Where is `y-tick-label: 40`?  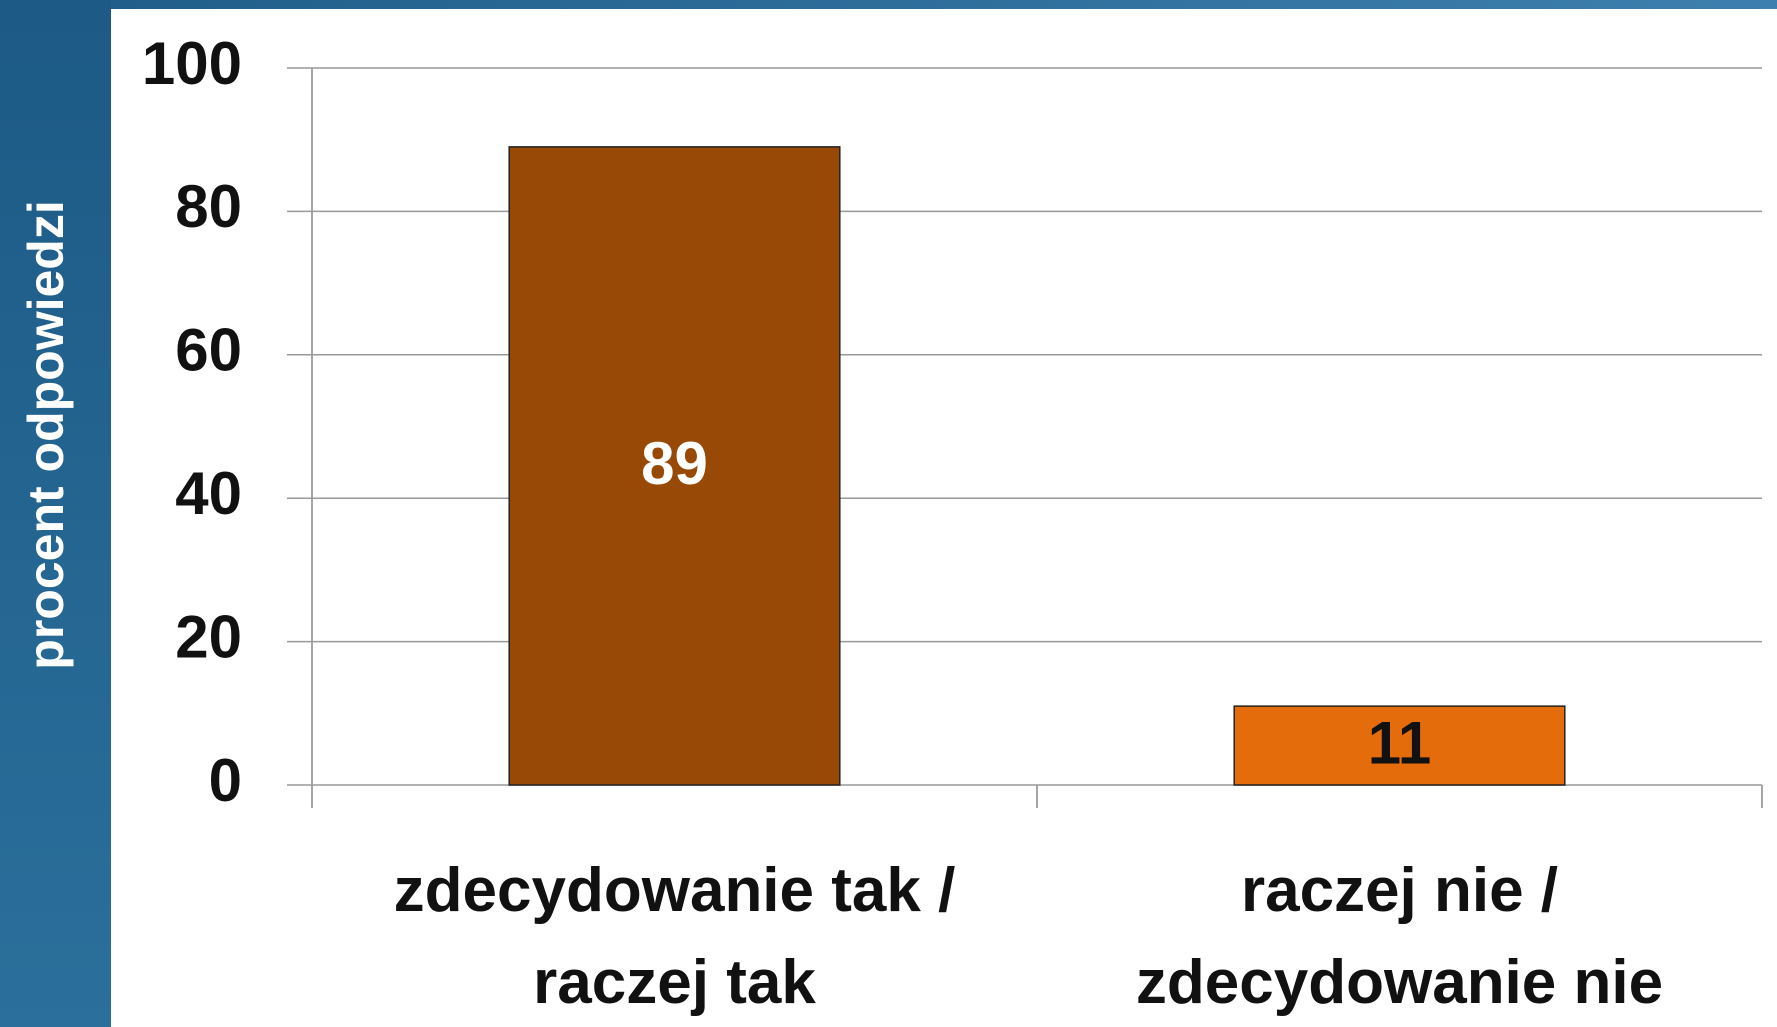 y-tick-label: 40 is located at coordinates (208, 493).